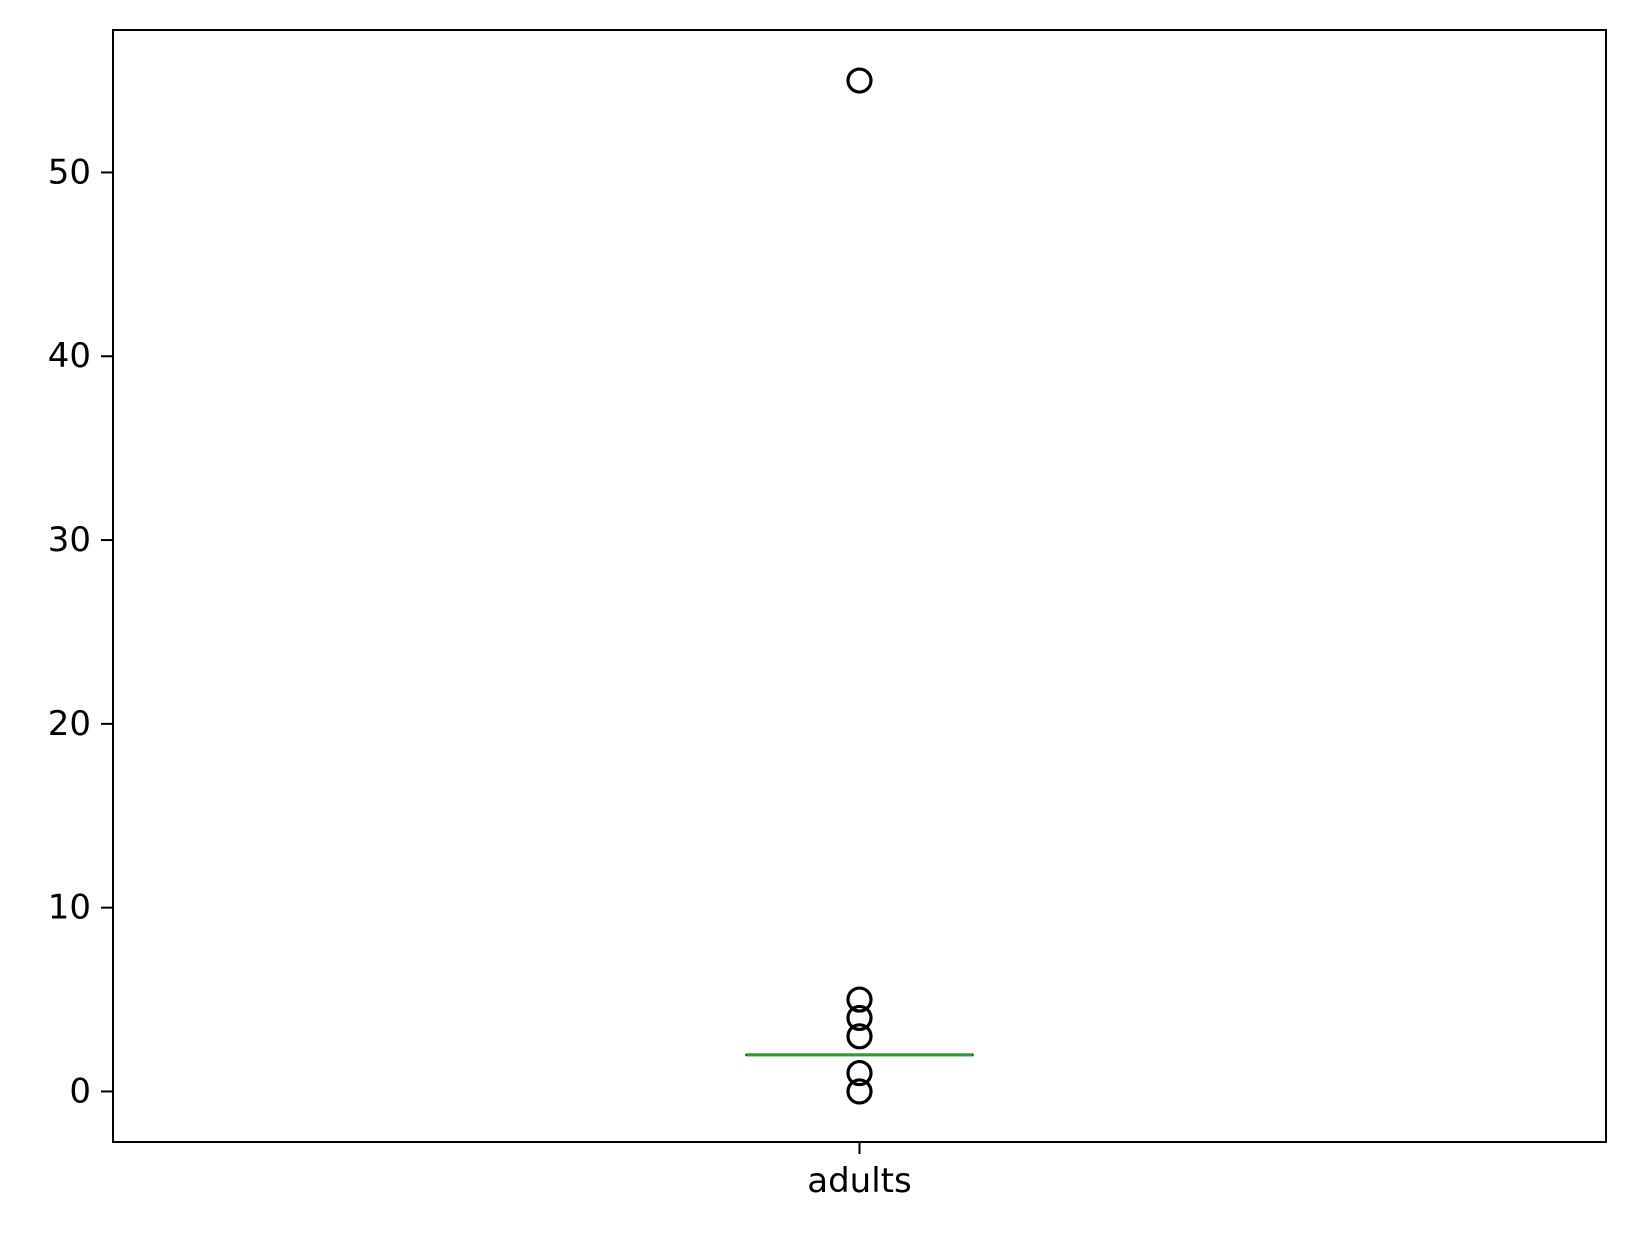 The image size is (1630, 1239). What do you see at coordinates (69, 172) in the screenshot?
I see `y-tick-label: 50` at bounding box center [69, 172].